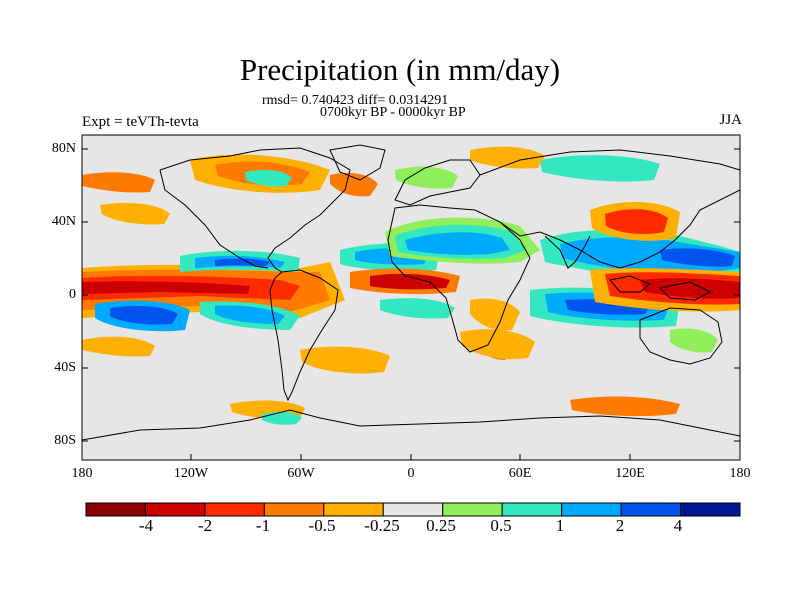 The image size is (800, 600). Describe the element at coordinates (191, 473) in the screenshot. I see `lon-label-120w: 120W` at that location.